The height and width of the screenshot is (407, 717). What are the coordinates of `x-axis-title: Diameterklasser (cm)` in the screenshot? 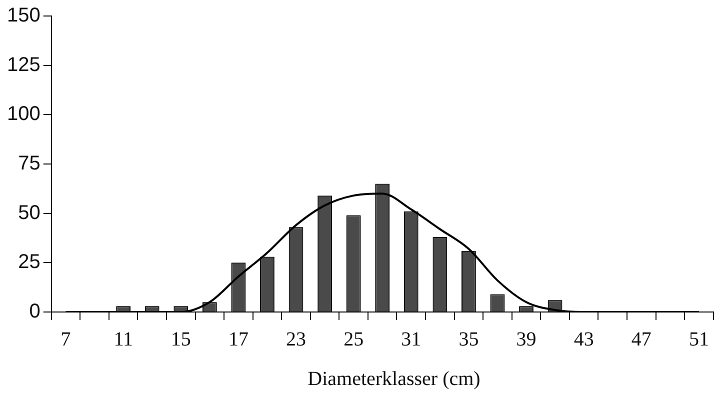 It's located at (394, 379).